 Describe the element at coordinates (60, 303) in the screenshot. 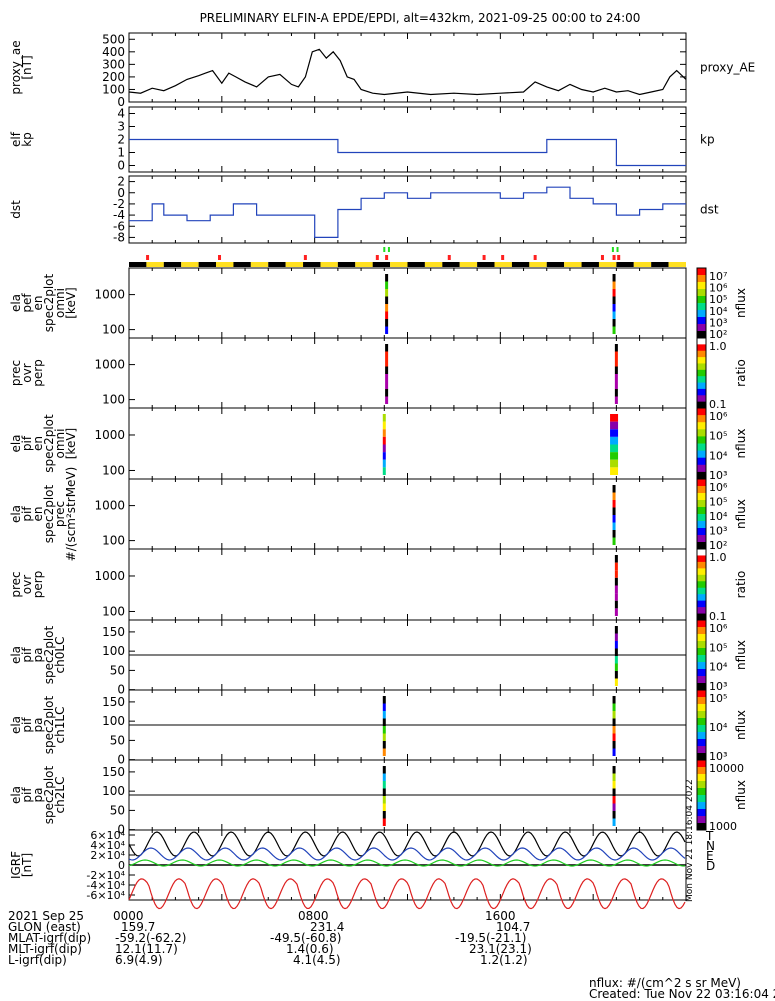

I see `y-axis-label: omni` at that location.